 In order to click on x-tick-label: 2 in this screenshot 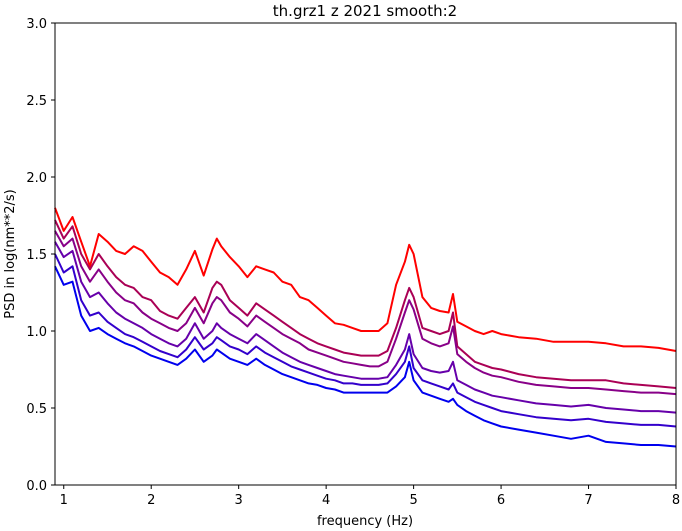, I will do `click(151, 500)`.